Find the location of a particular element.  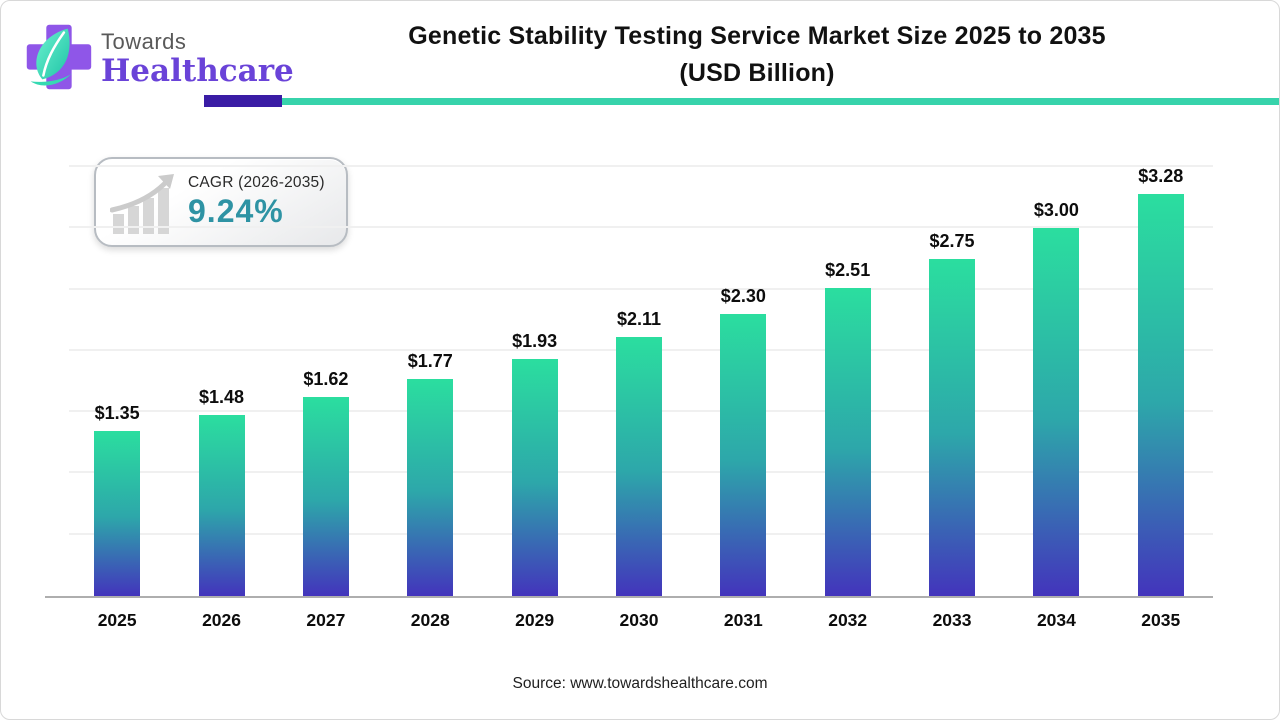

bar-2029 is located at coordinates (534, 477).